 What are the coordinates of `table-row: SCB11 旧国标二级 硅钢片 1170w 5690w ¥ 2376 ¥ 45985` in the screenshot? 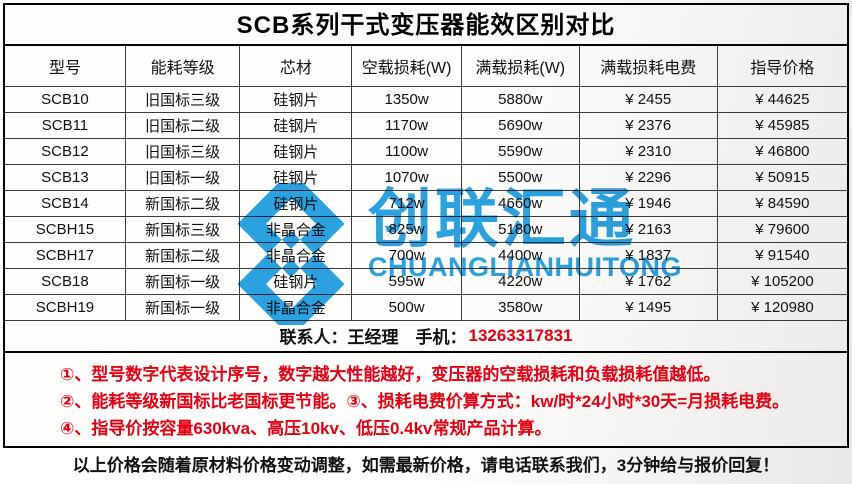 It's located at (426, 125).